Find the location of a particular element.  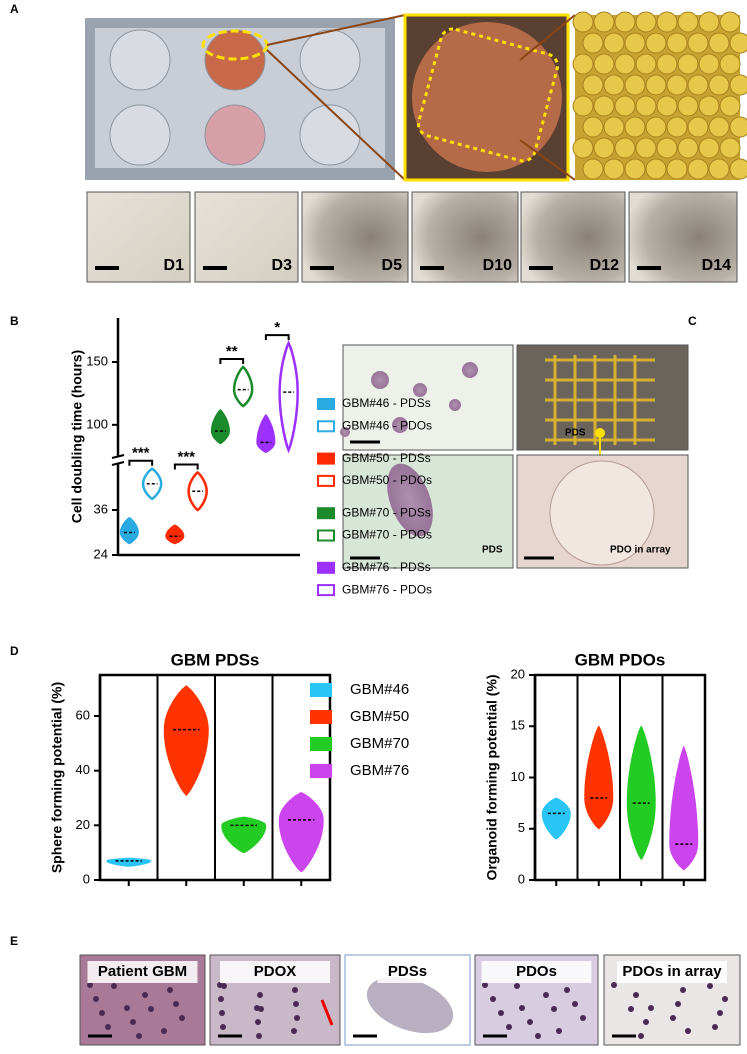

legend-label: GBM#70 is located at coordinates (379, 743).